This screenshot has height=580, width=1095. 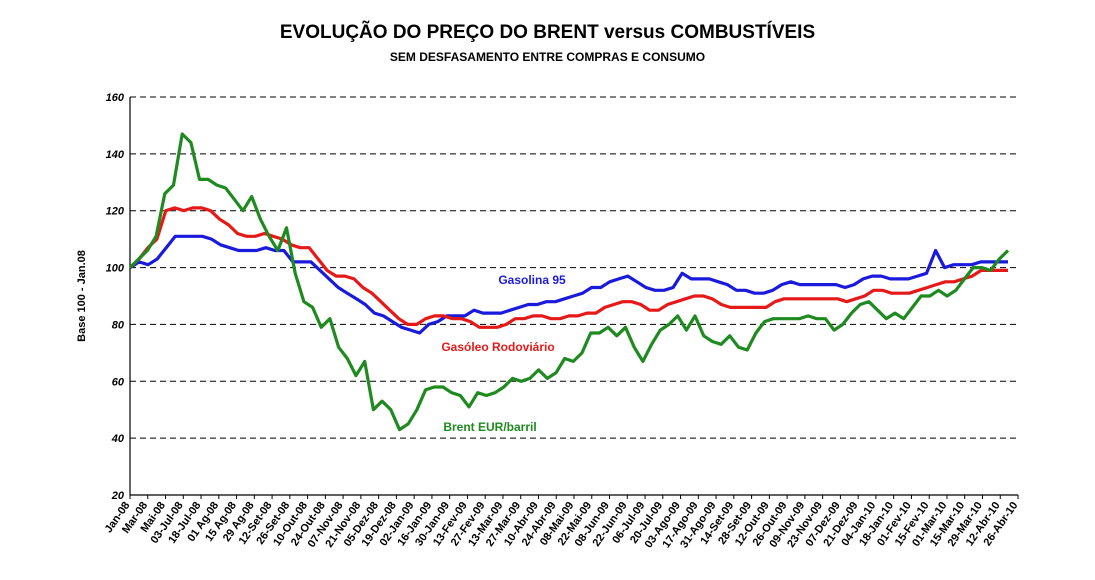 What do you see at coordinates (82, 296) in the screenshot?
I see `y-axis-label: Base 100 - Jan.08` at bounding box center [82, 296].